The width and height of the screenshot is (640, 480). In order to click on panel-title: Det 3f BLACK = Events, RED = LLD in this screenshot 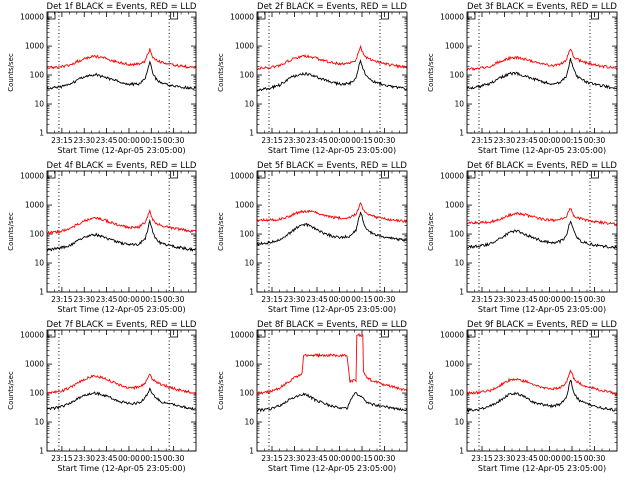, I will do `click(542, 7)`.